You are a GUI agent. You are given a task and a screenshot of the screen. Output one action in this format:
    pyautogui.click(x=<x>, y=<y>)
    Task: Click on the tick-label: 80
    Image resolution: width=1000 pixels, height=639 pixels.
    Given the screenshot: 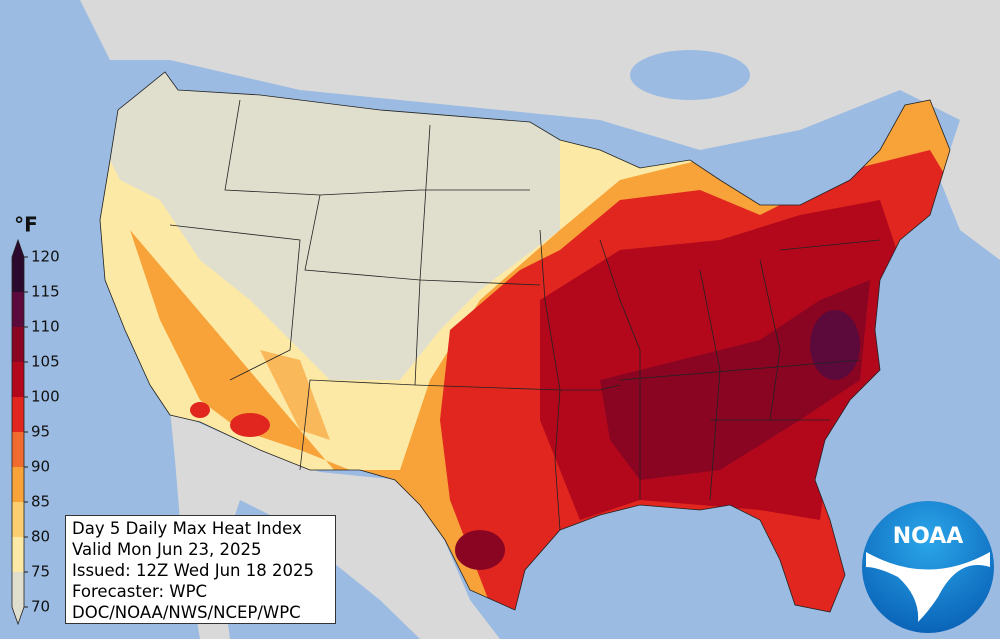 What is the action you would take?
    pyautogui.click(x=40, y=537)
    